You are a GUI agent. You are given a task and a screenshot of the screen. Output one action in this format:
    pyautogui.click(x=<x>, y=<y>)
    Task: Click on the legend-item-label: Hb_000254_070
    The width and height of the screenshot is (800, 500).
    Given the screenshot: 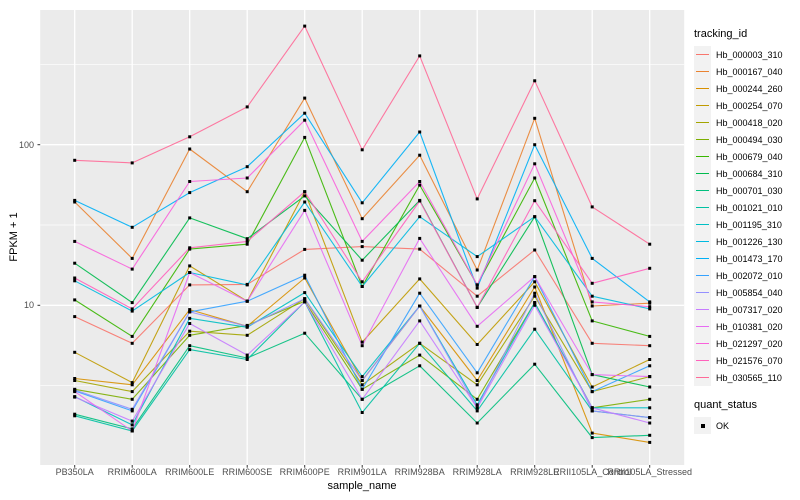 What is the action you would take?
    pyautogui.click(x=749, y=105)
    